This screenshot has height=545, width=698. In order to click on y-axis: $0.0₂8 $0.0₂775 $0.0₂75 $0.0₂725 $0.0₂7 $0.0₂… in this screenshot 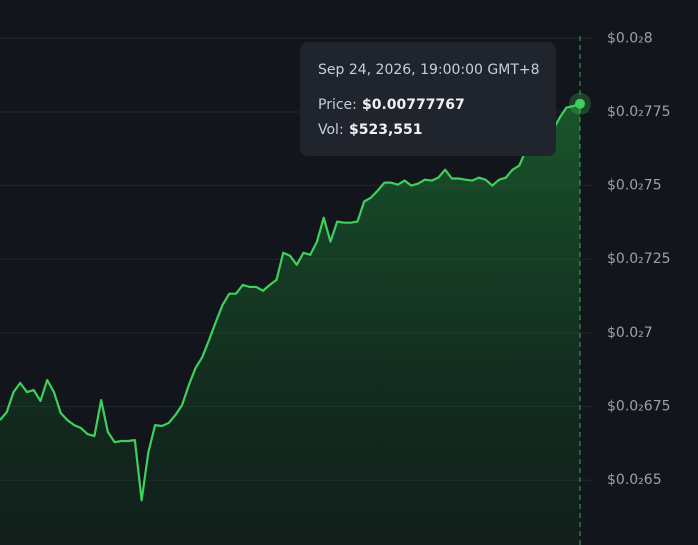, I will do `click(639, 259)`.